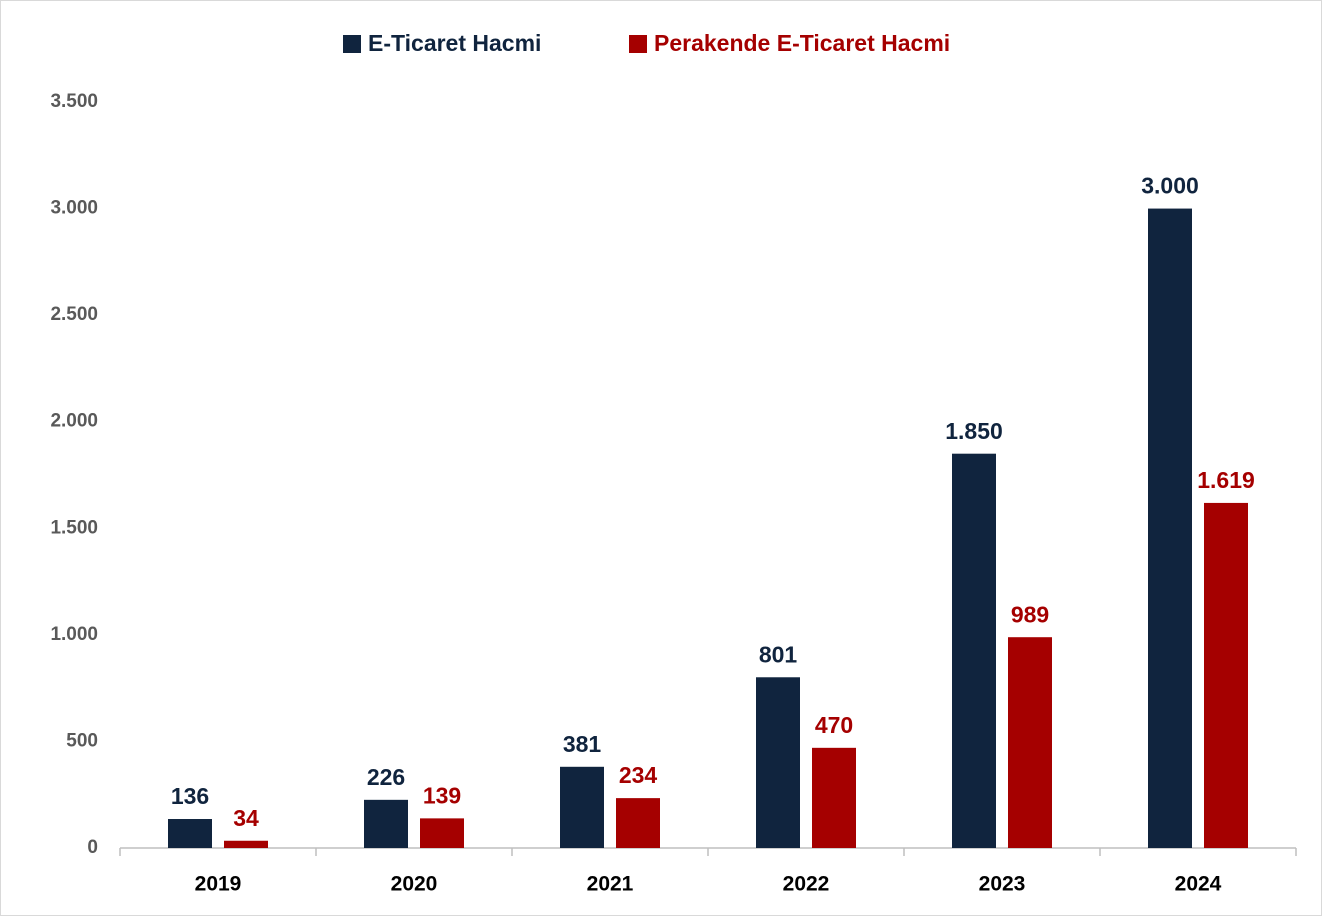 The width and height of the screenshot is (1322, 916). I want to click on x-tick-label: 2022, so click(806, 884).